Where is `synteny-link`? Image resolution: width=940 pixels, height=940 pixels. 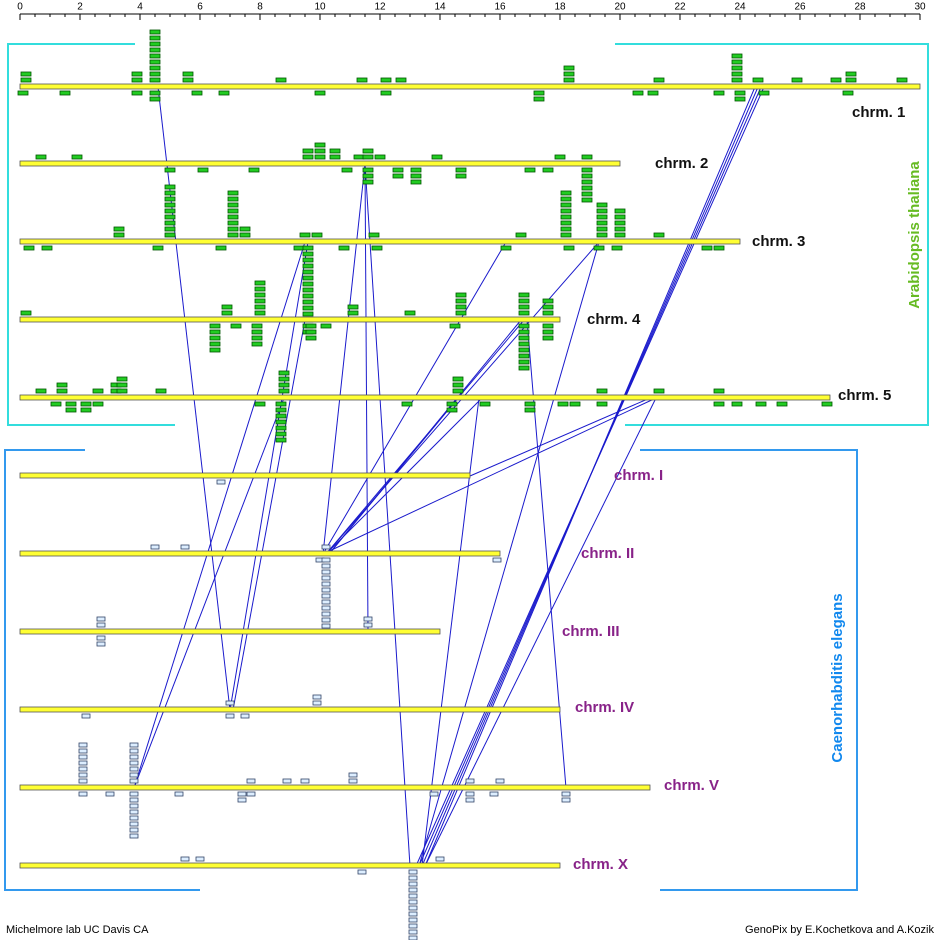 synteny-link is located at coordinates (219, 515).